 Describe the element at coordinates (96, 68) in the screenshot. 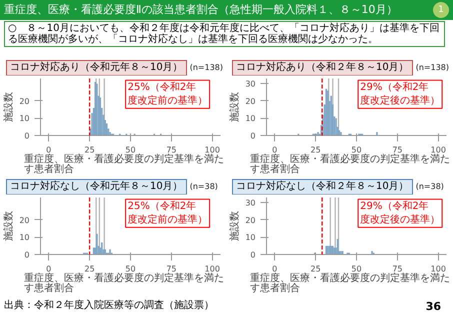

I see `chart-title: コロナ対応あり（令和元年８～10月）` at that location.